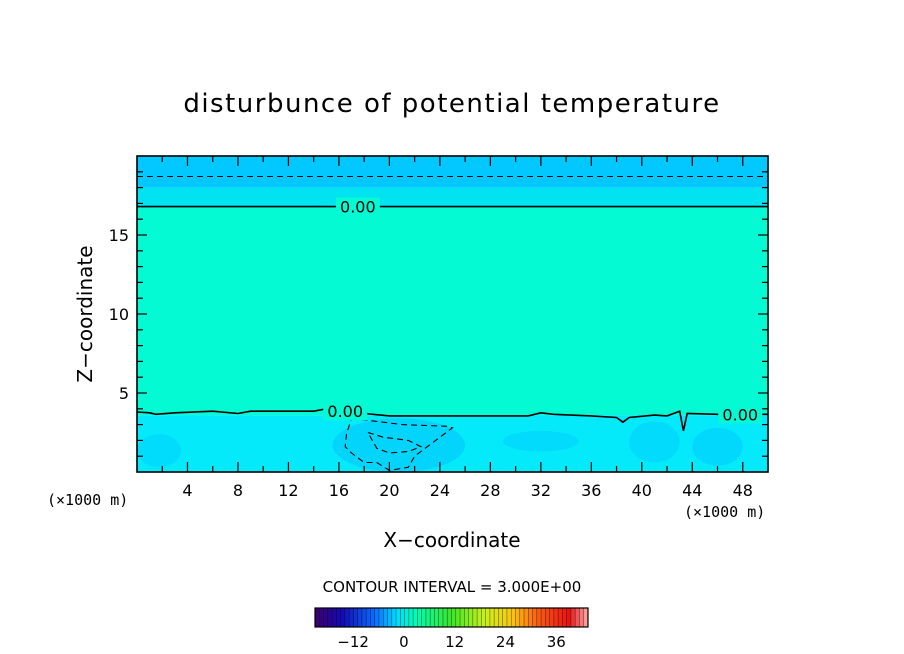  Describe the element at coordinates (692, 490) in the screenshot. I see `x-tick-label: 44` at that location.